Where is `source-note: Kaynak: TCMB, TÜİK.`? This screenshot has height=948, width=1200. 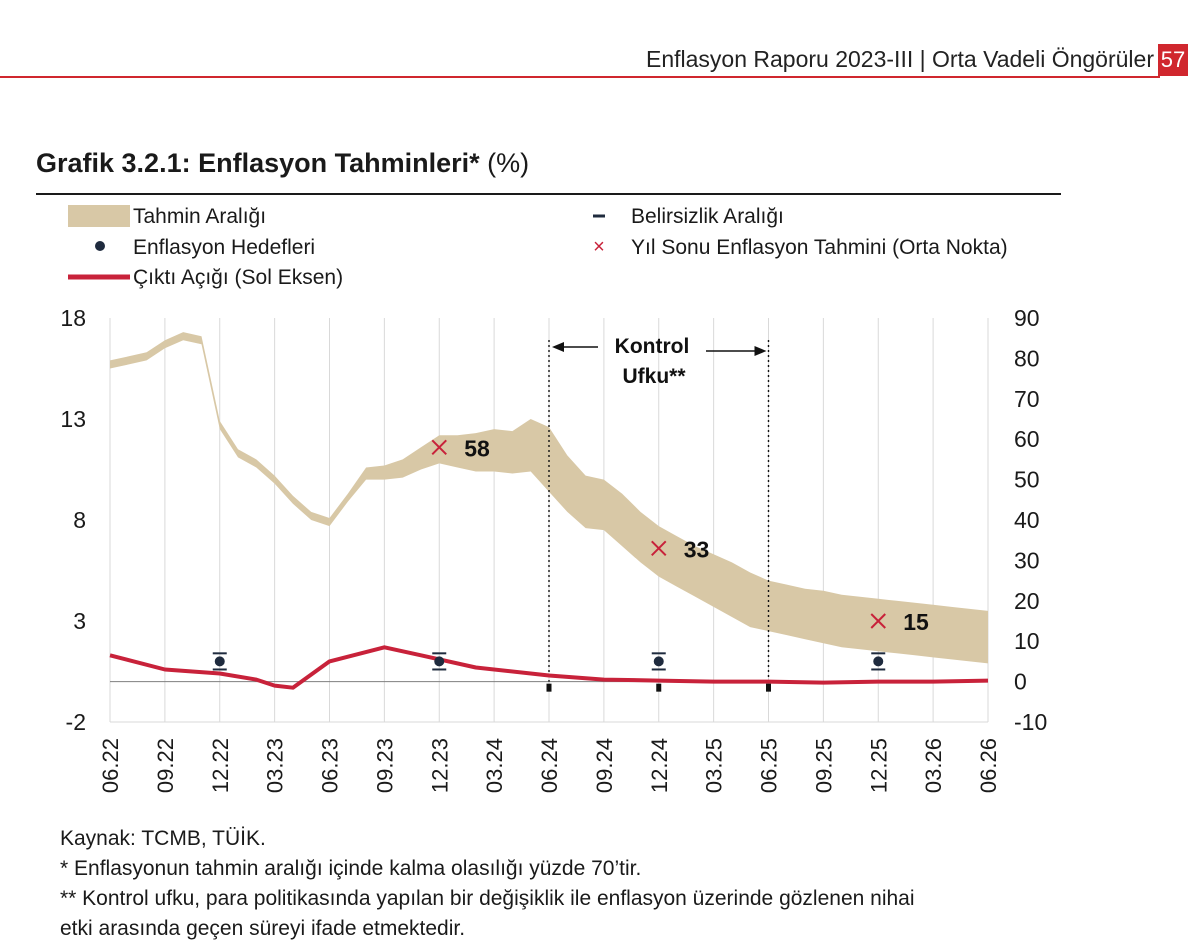
source-note: Kaynak: TCMB, TÜİK. is located at coordinates (163, 838).